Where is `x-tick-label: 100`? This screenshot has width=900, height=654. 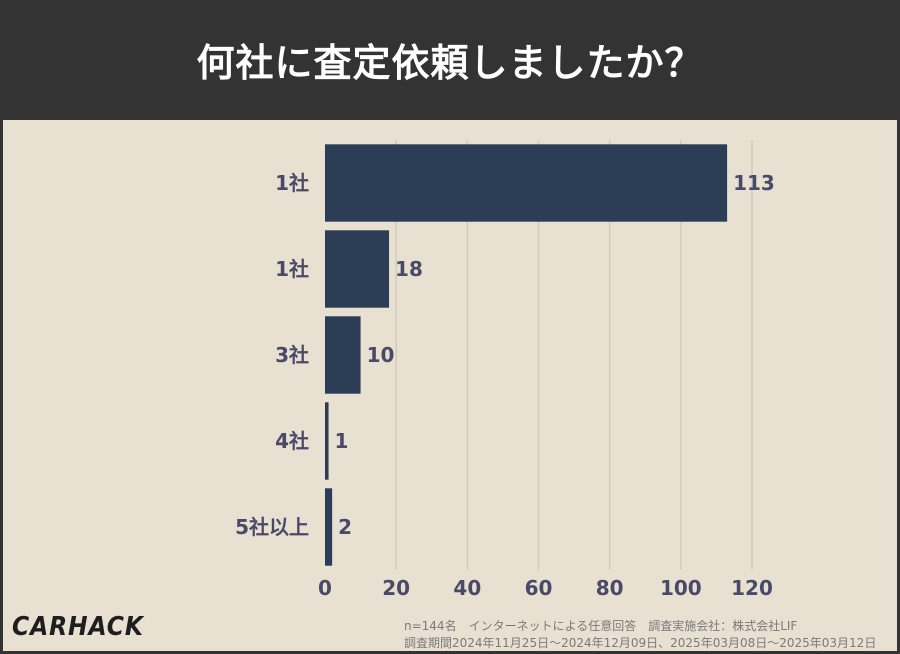
x-tick-label: 100 is located at coordinates (681, 588).